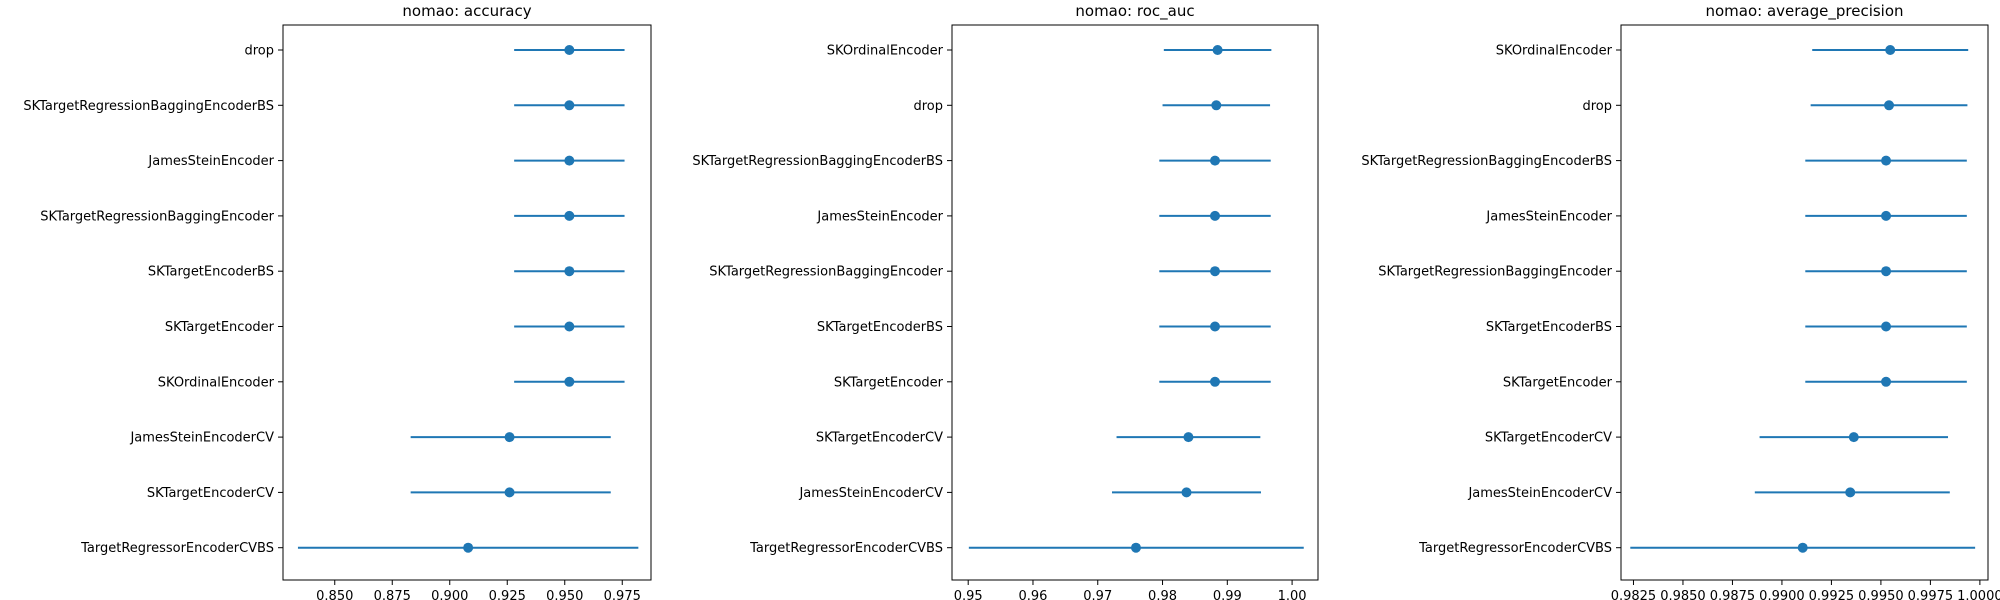 The height and width of the screenshot is (600, 2000). Describe the element at coordinates (564, 594) in the screenshot. I see `x-tick-label: 0.950` at that location.